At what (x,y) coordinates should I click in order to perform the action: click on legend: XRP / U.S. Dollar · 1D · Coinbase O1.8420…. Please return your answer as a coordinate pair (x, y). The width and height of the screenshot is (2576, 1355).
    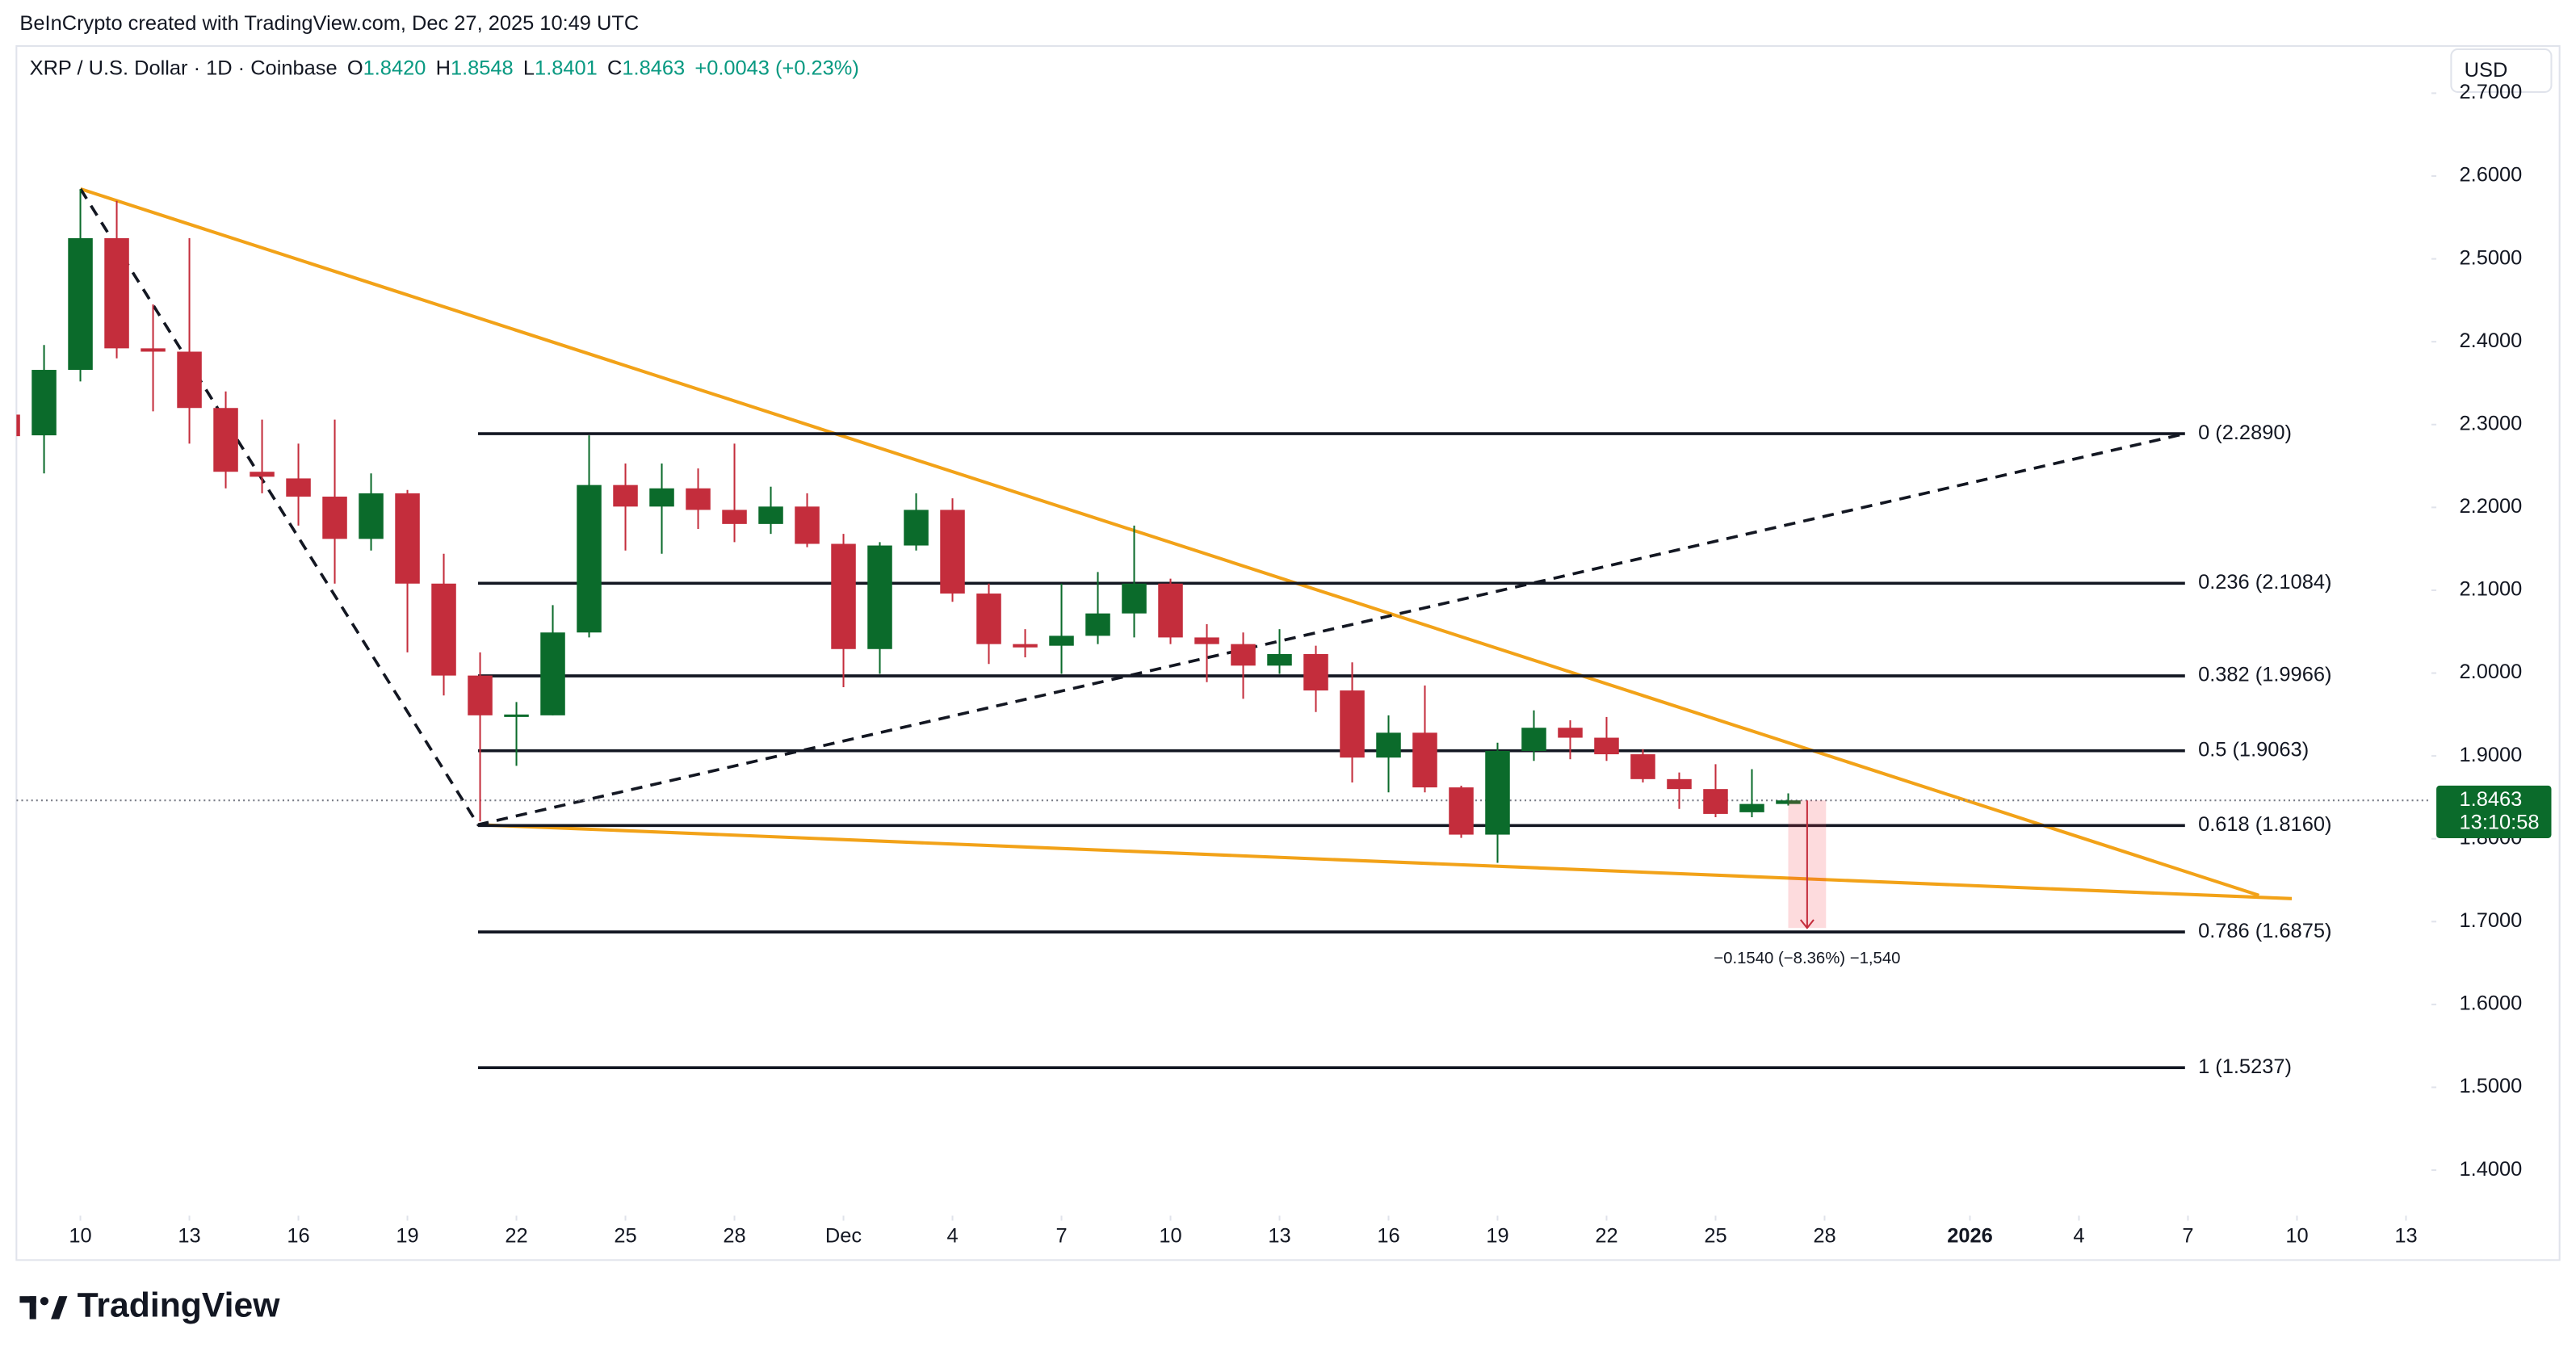
    Looking at the image, I should click on (444, 68).